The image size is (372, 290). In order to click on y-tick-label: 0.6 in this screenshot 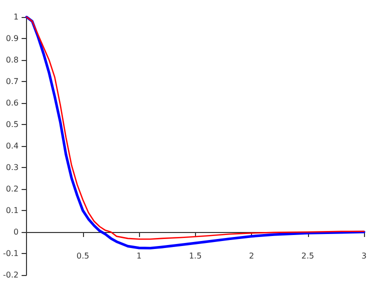, I will do `click(12, 103)`.